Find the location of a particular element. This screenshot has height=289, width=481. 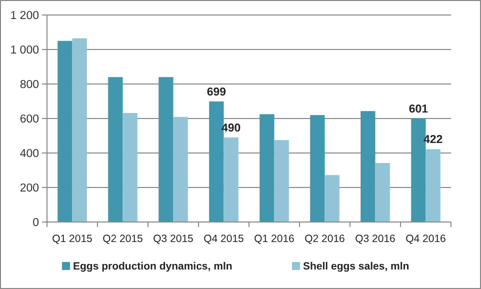

legend-label: Eggs production dynamics, mln is located at coordinates (152, 266).